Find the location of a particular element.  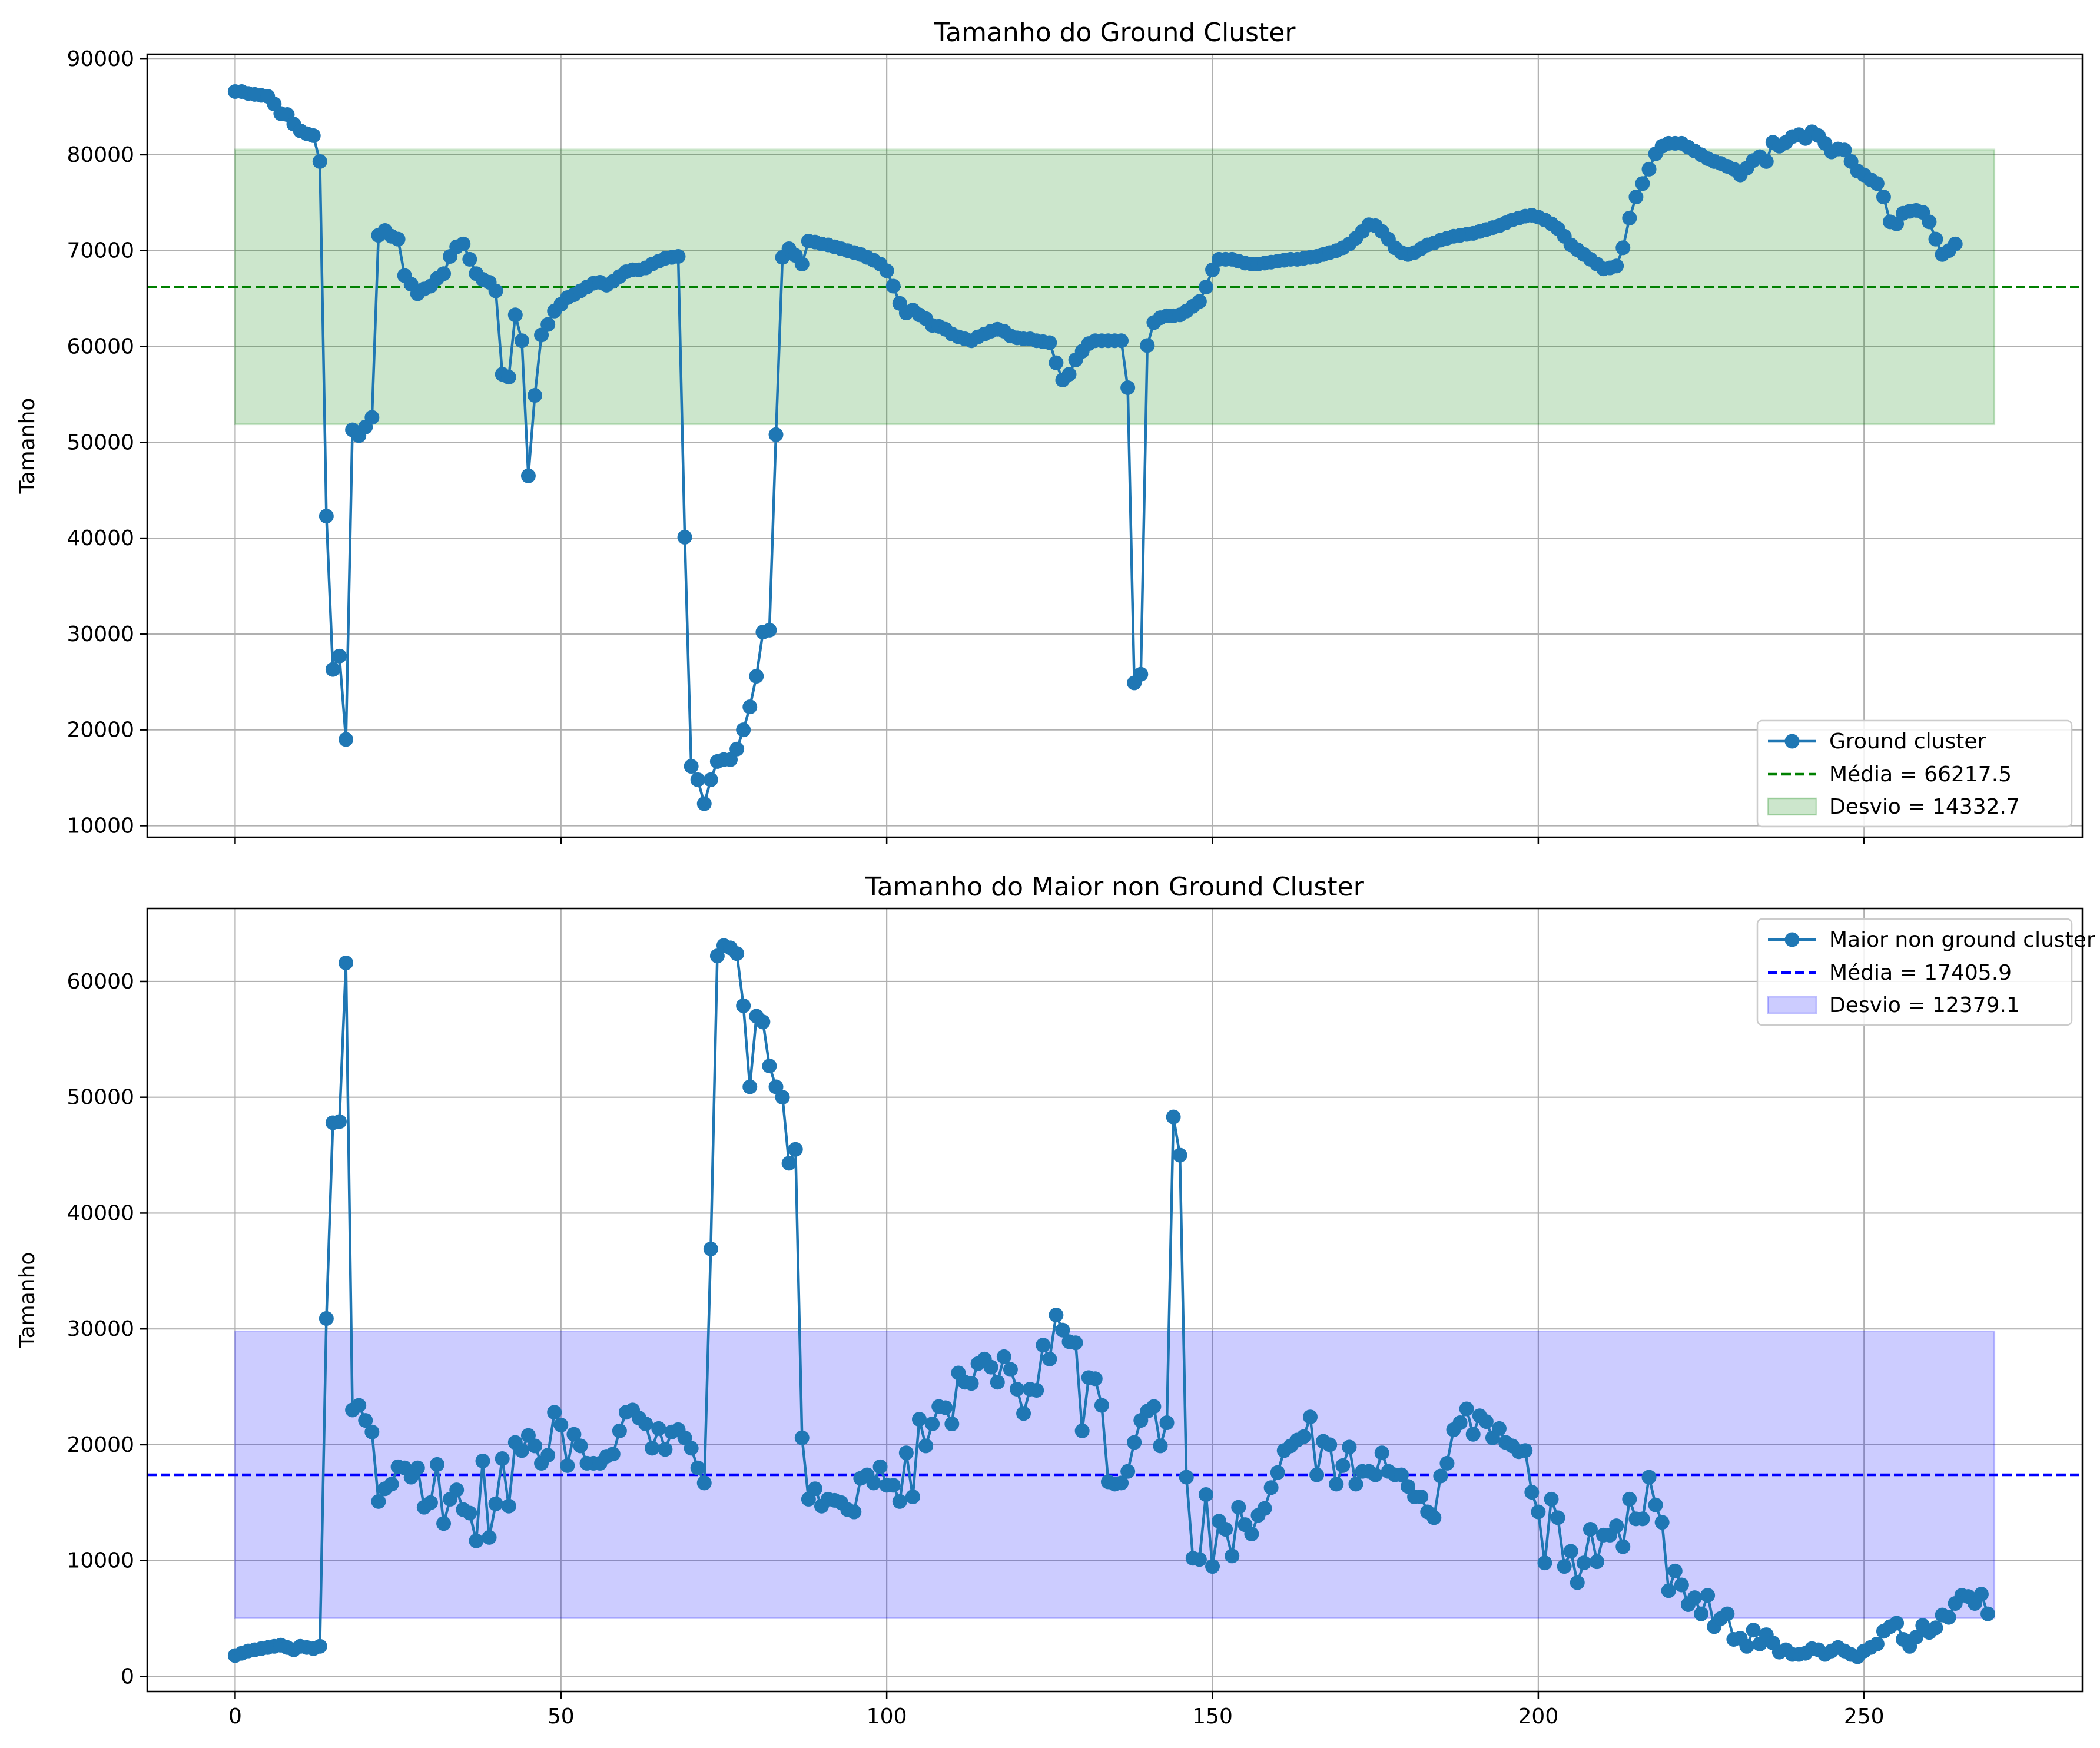

y-tick-label: 60000 is located at coordinates (100, 347).